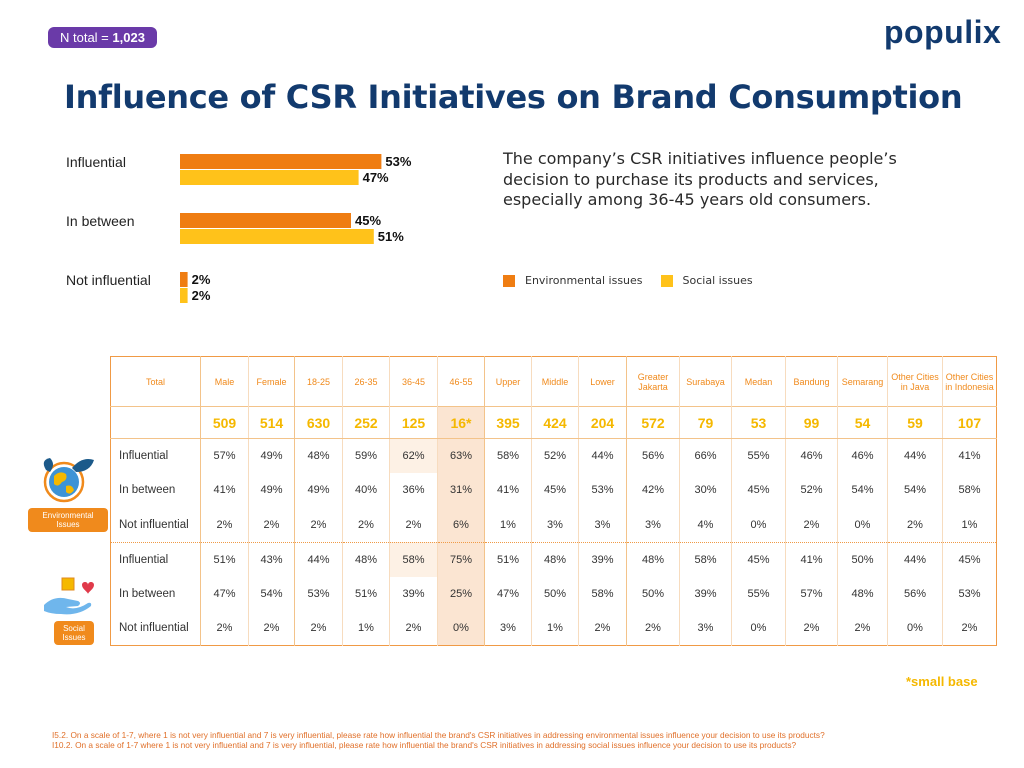 This screenshot has height=768, width=1024. Describe the element at coordinates (224, 381) in the screenshot. I see `header-male: Male` at that location.